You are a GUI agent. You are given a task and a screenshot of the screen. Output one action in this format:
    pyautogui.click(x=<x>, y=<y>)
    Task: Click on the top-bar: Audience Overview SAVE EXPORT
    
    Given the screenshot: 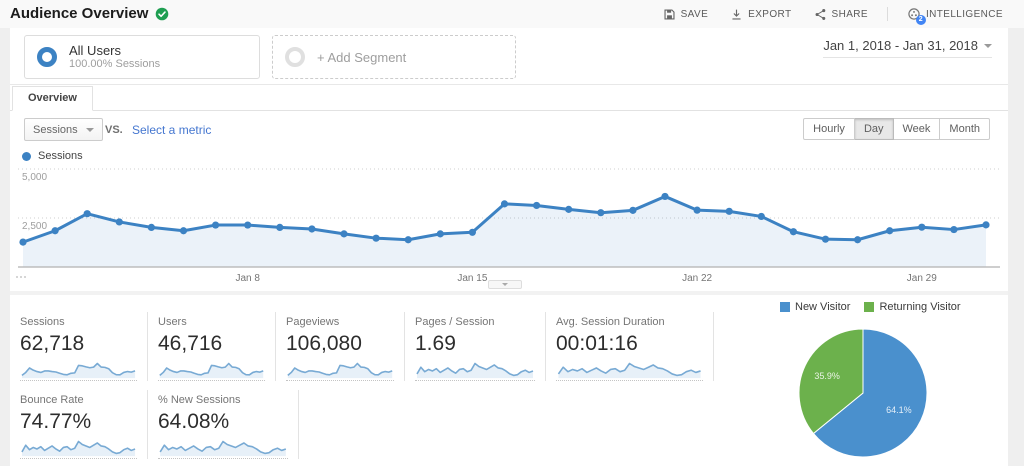 What is the action you would take?
    pyautogui.click(x=512, y=14)
    